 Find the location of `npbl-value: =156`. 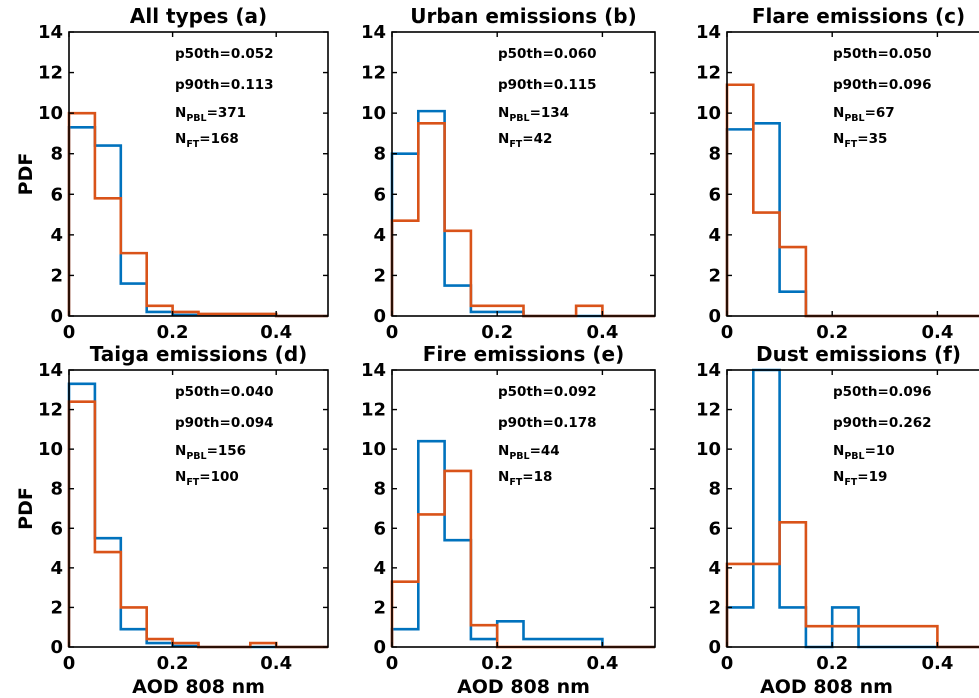

npbl-value: =156 is located at coordinates (227, 451).